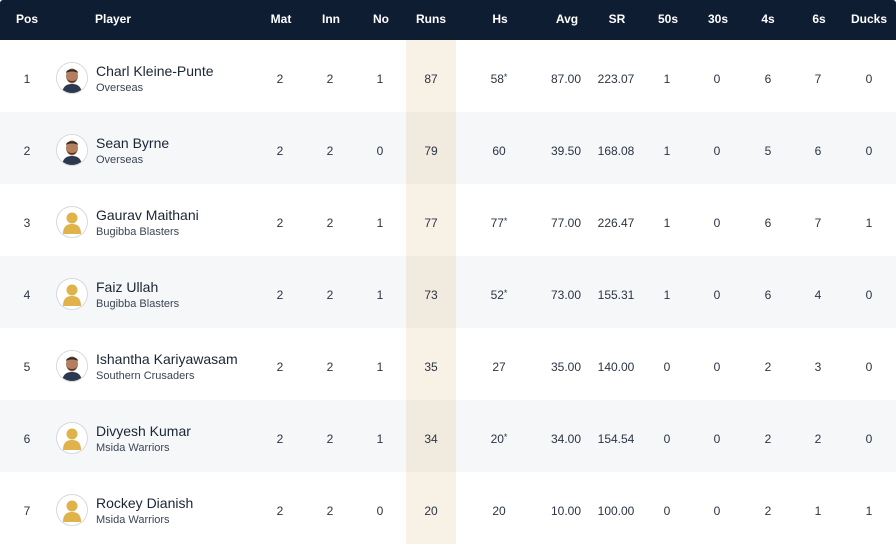 The image size is (896, 550). Describe the element at coordinates (768, 19) in the screenshot. I see `header-4s: 4s` at that location.